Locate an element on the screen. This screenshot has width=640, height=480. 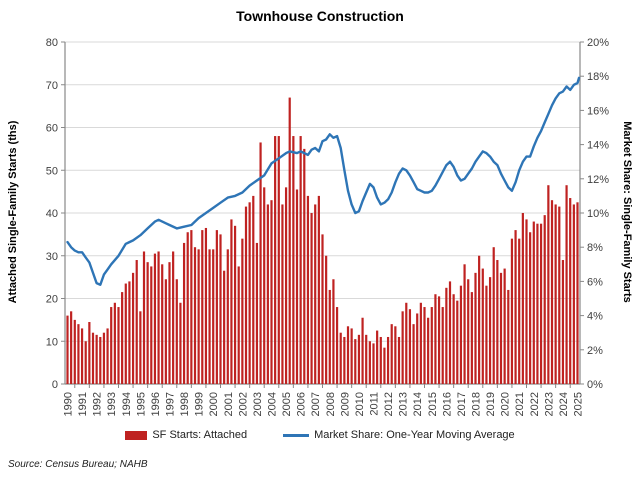
x-axis-year-label: 1999 is located at coordinates (200, 404).